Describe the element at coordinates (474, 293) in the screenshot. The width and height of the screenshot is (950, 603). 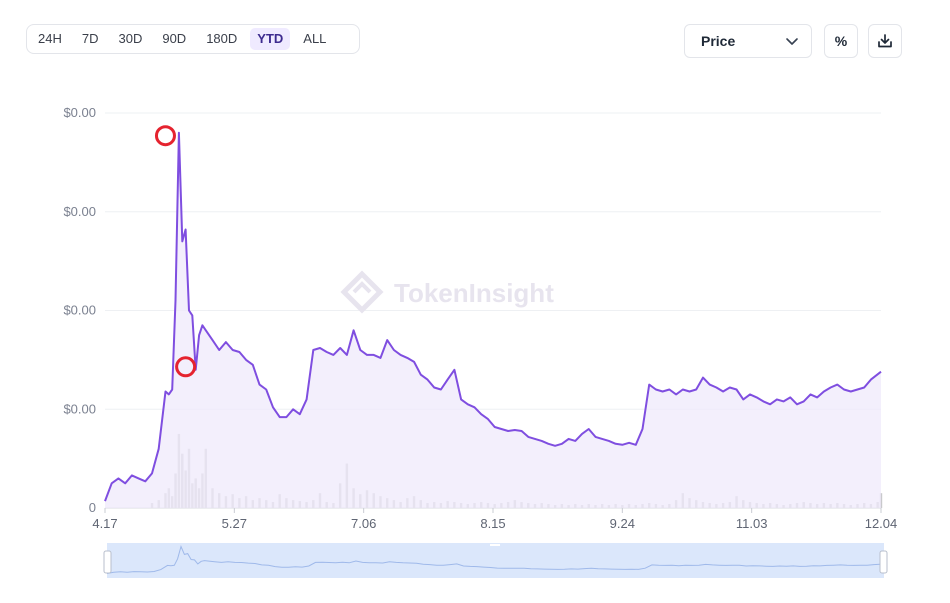
I see `watermark-text: TokenInsight` at that location.